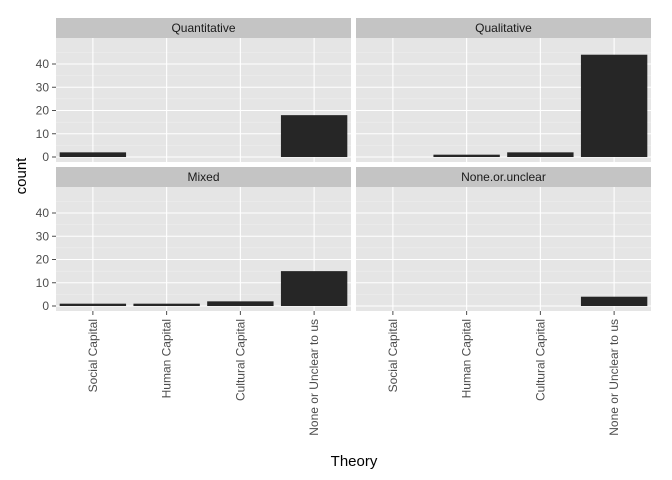 This screenshot has width=672, height=480. Describe the element at coordinates (503, 90) in the screenshot. I see `facet-panel: Qualitative` at that location.